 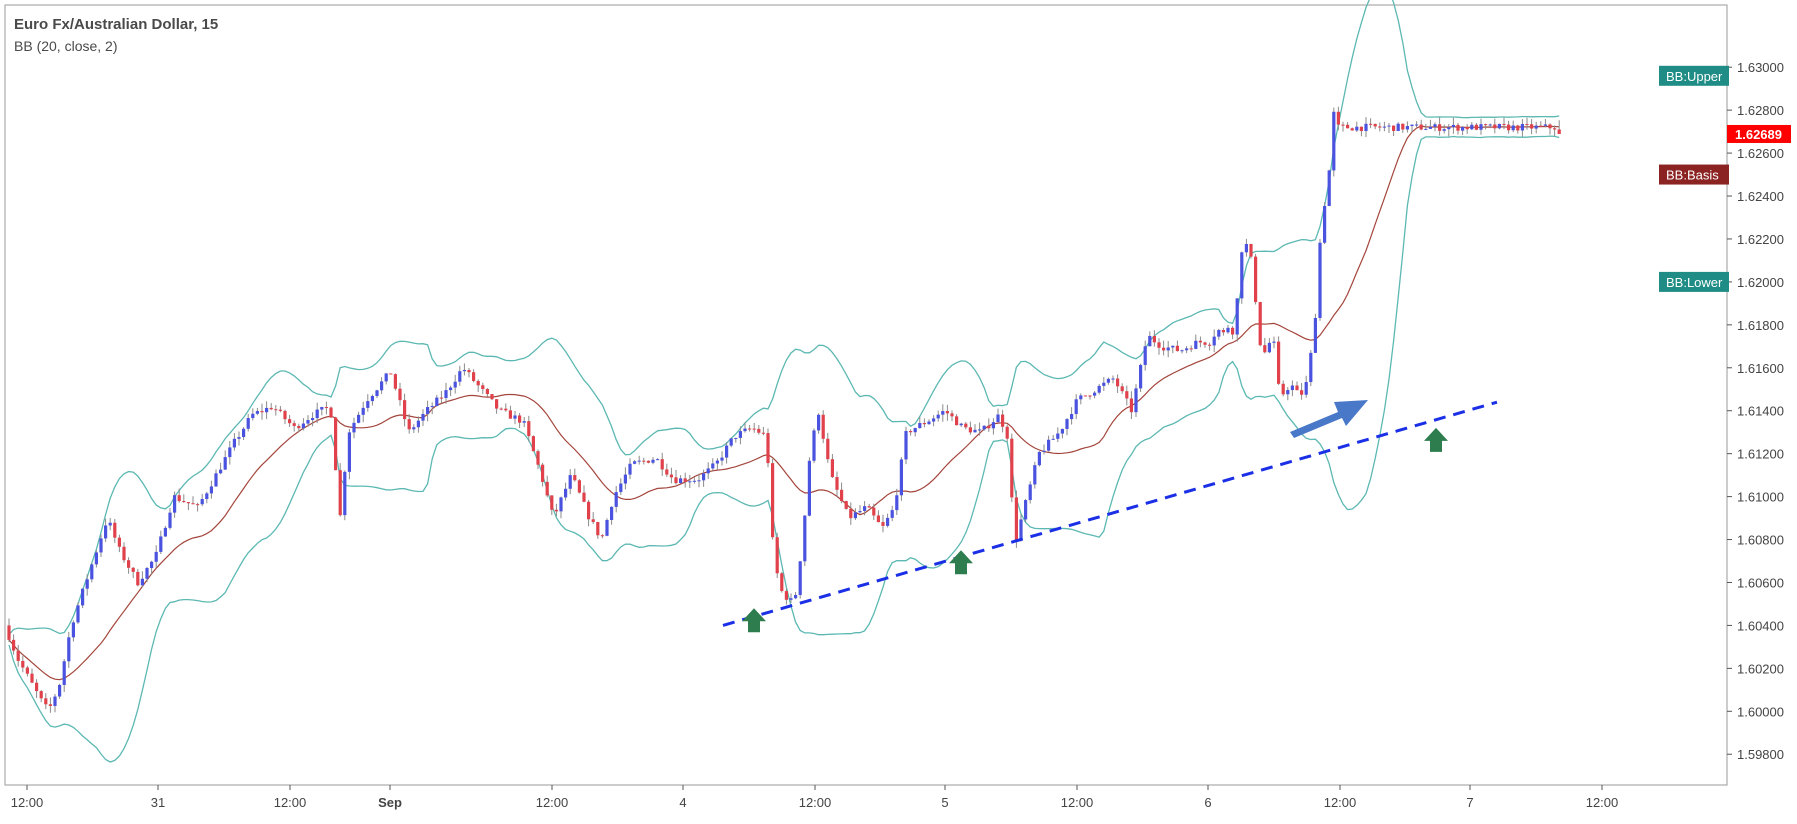 What do you see at coordinates (1760, 67) in the screenshot?
I see `price-tick-label: 1.63000` at bounding box center [1760, 67].